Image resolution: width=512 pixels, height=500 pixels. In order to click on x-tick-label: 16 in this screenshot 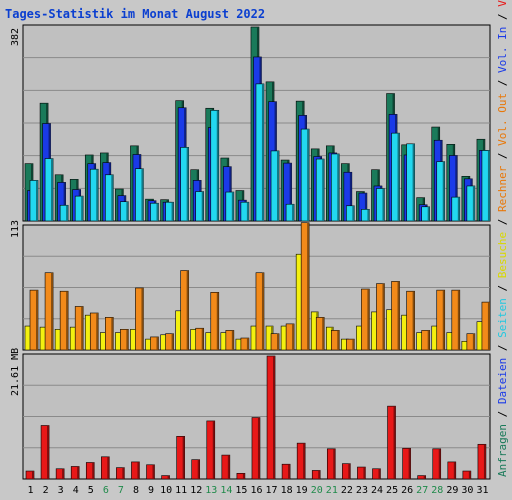, I will do `click(256, 490)`.